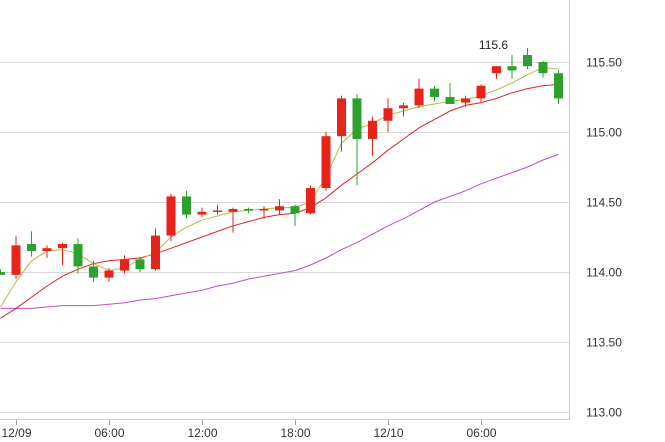 This screenshot has height=442, width=665. I want to click on y-tick-label: 114.50, so click(604, 203).